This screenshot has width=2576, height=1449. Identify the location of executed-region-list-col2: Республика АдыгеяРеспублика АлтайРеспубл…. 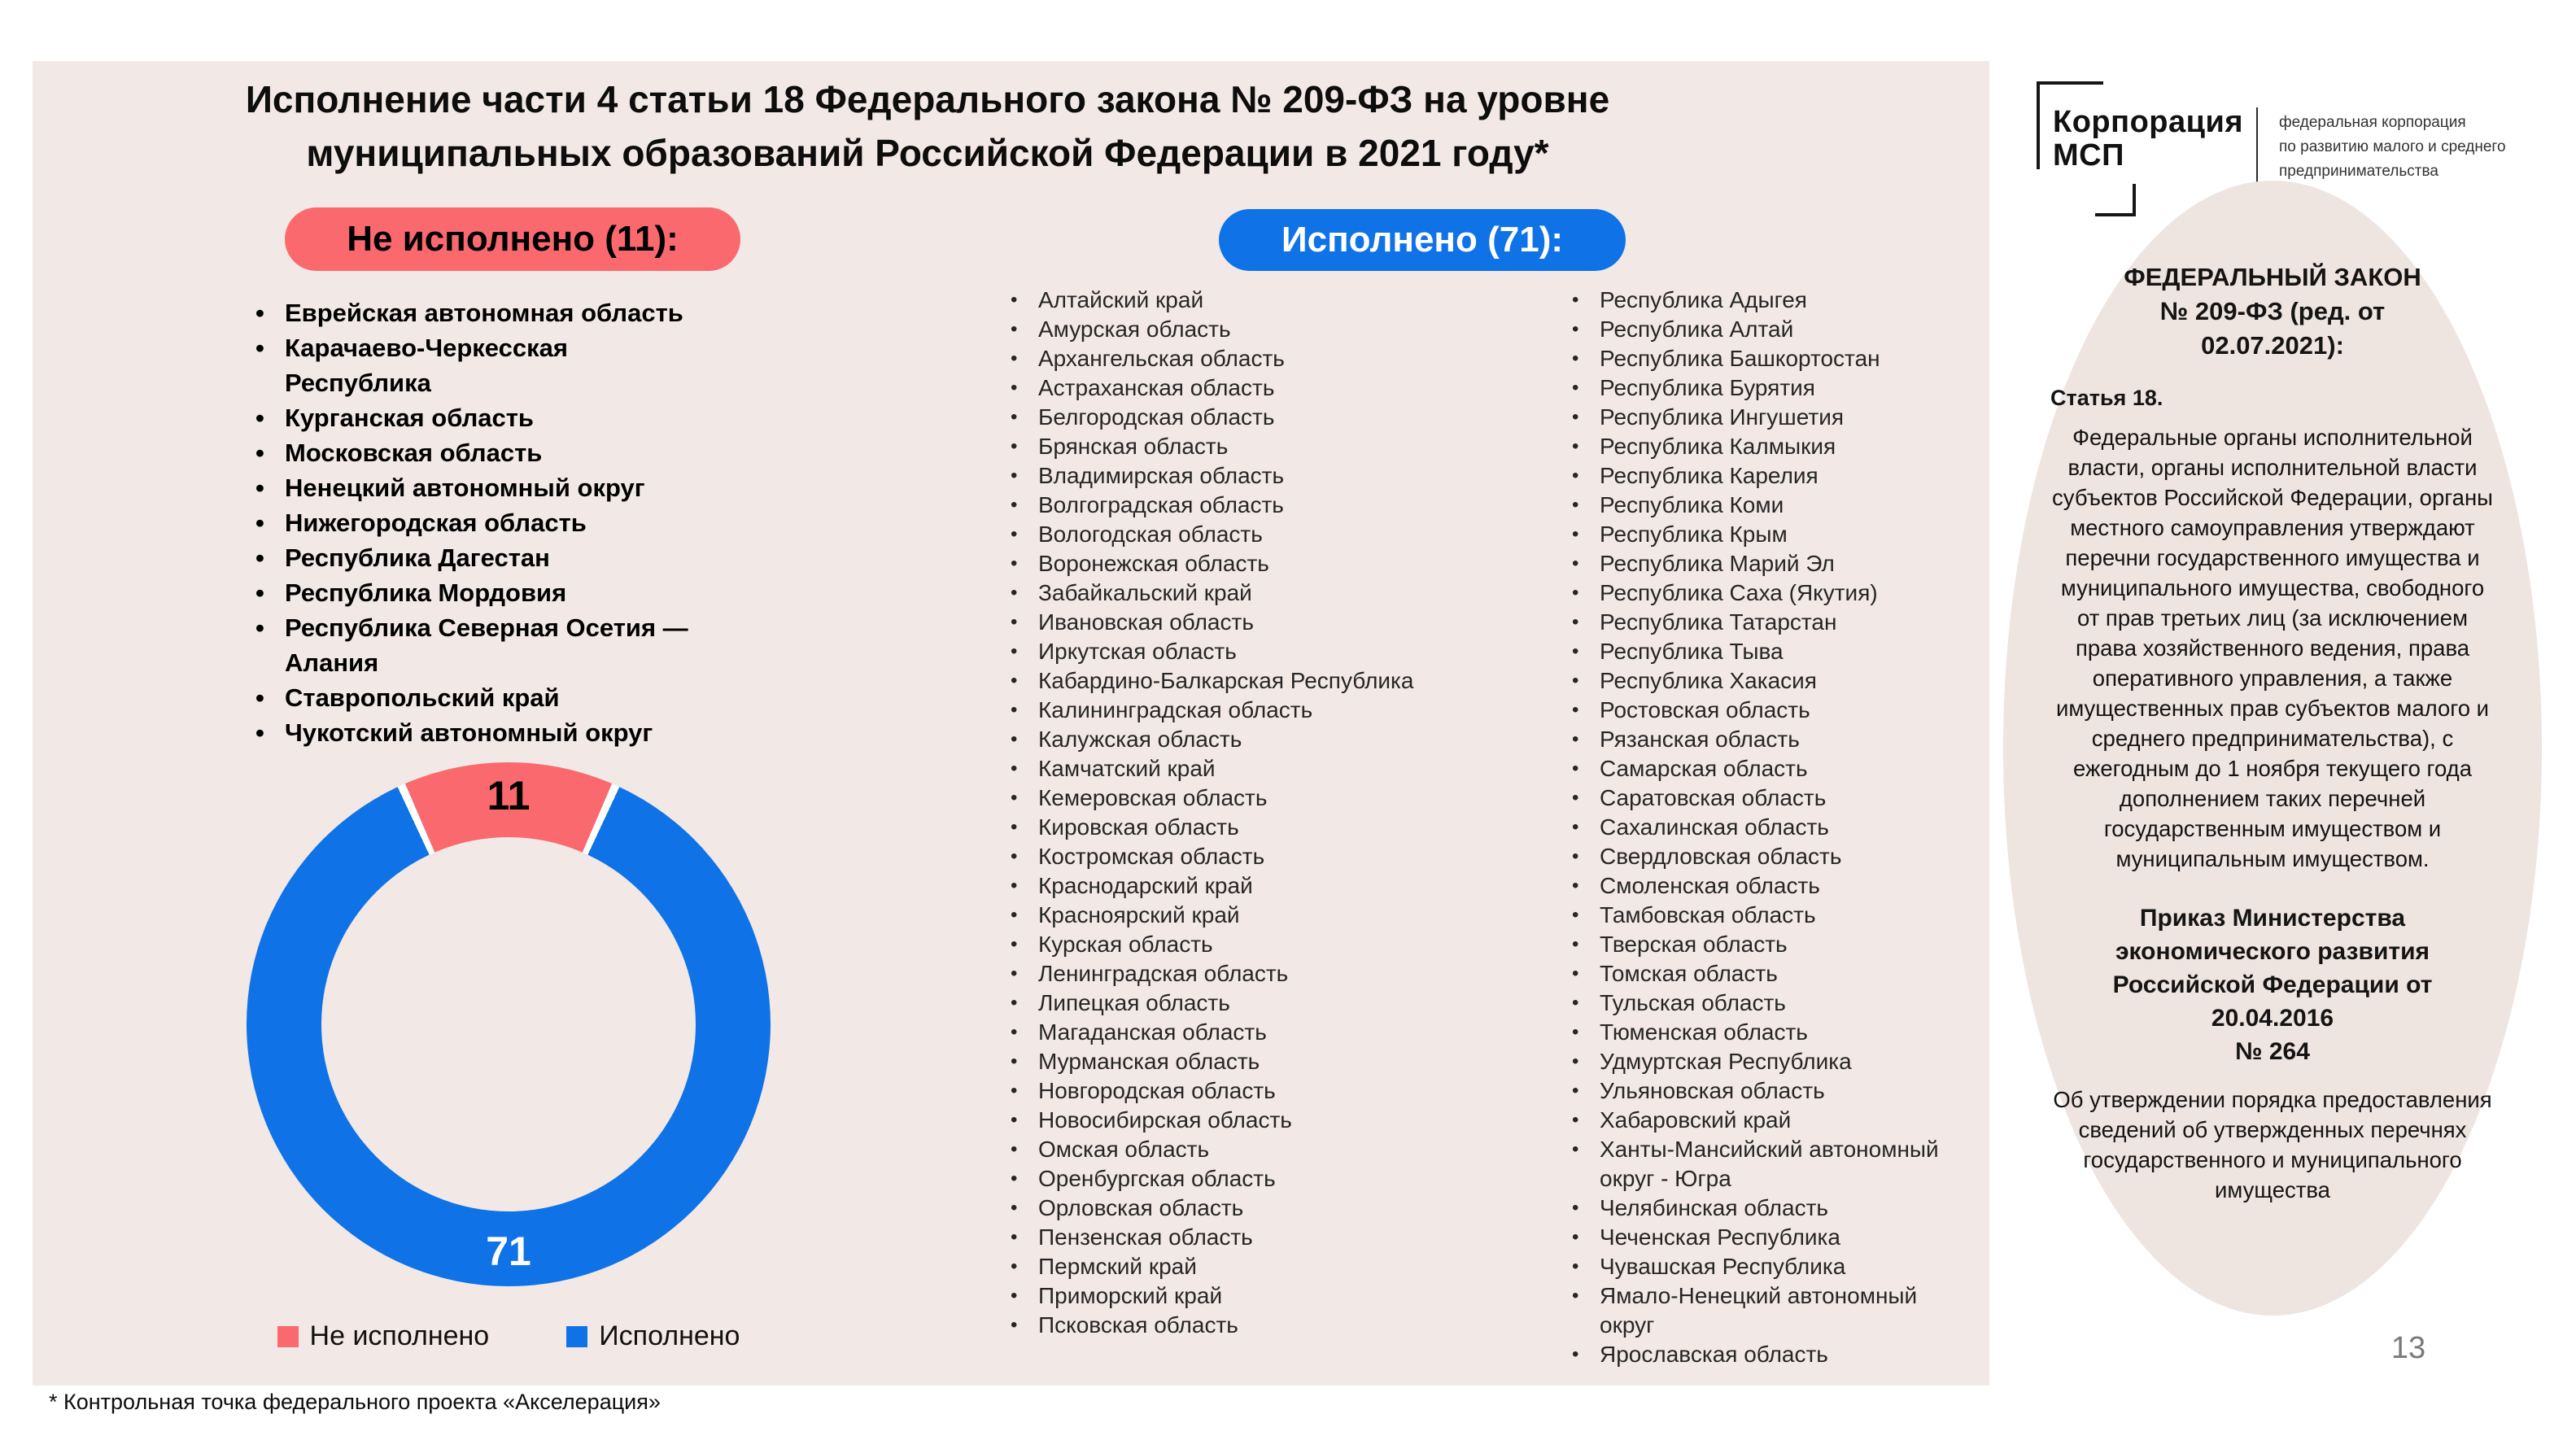
(1751, 827).